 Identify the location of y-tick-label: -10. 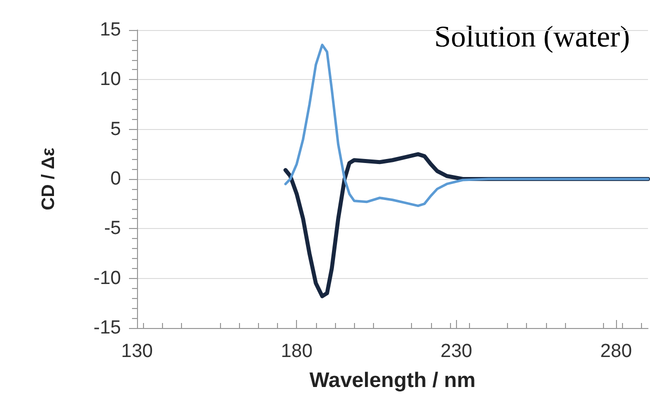
(107, 278).